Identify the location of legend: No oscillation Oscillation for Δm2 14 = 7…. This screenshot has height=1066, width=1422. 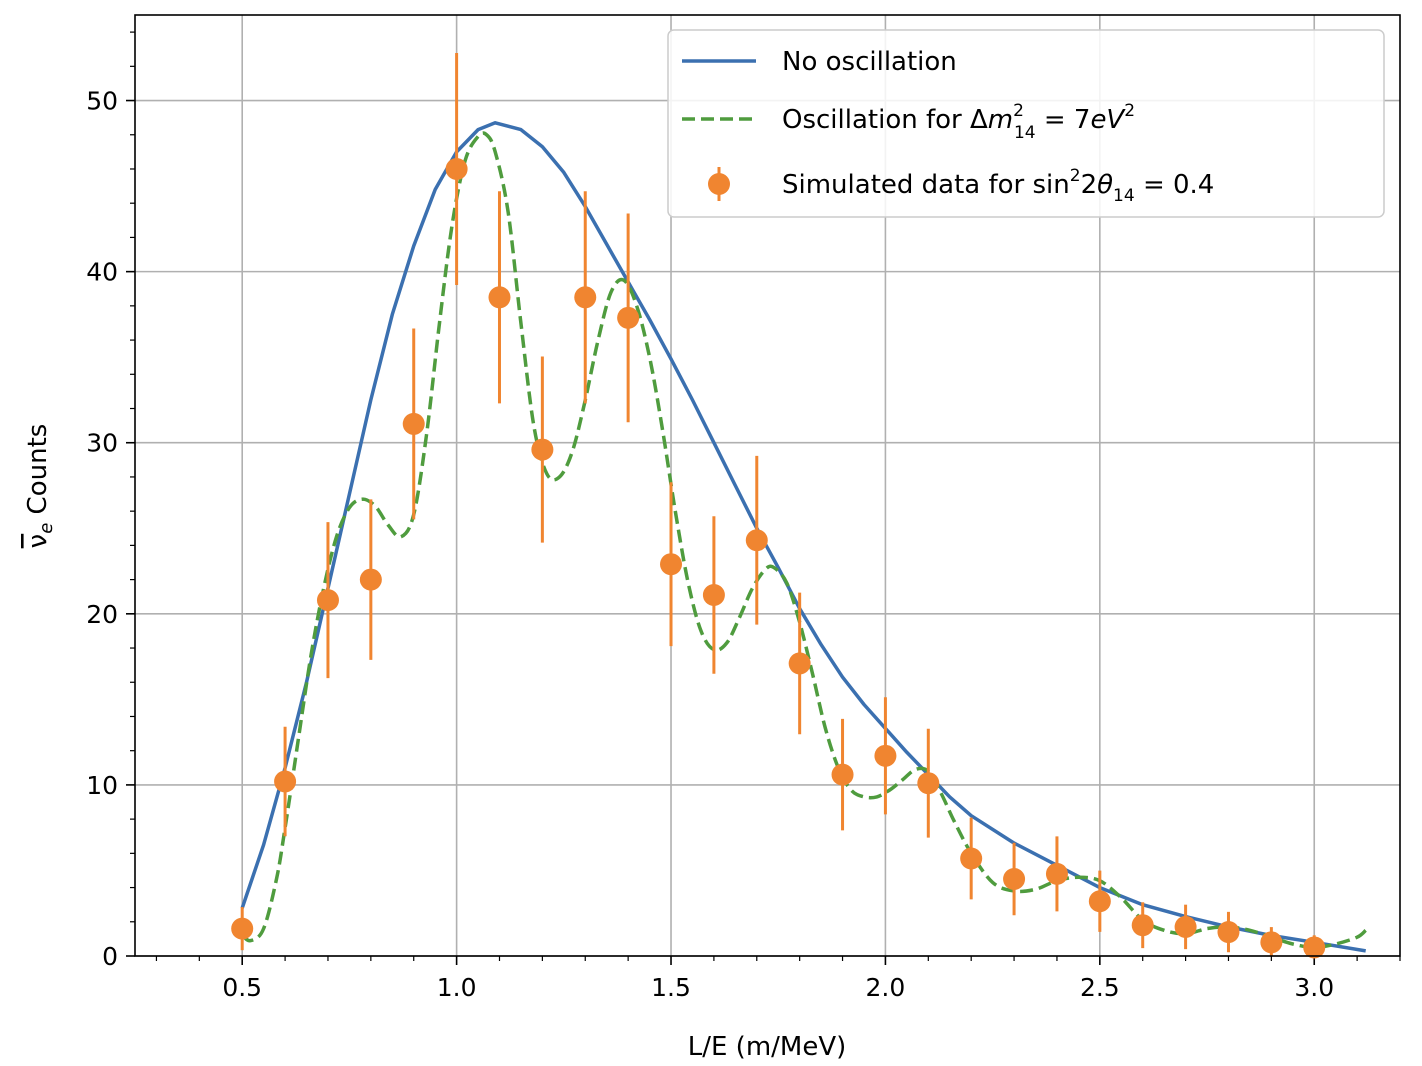
(1026, 123).